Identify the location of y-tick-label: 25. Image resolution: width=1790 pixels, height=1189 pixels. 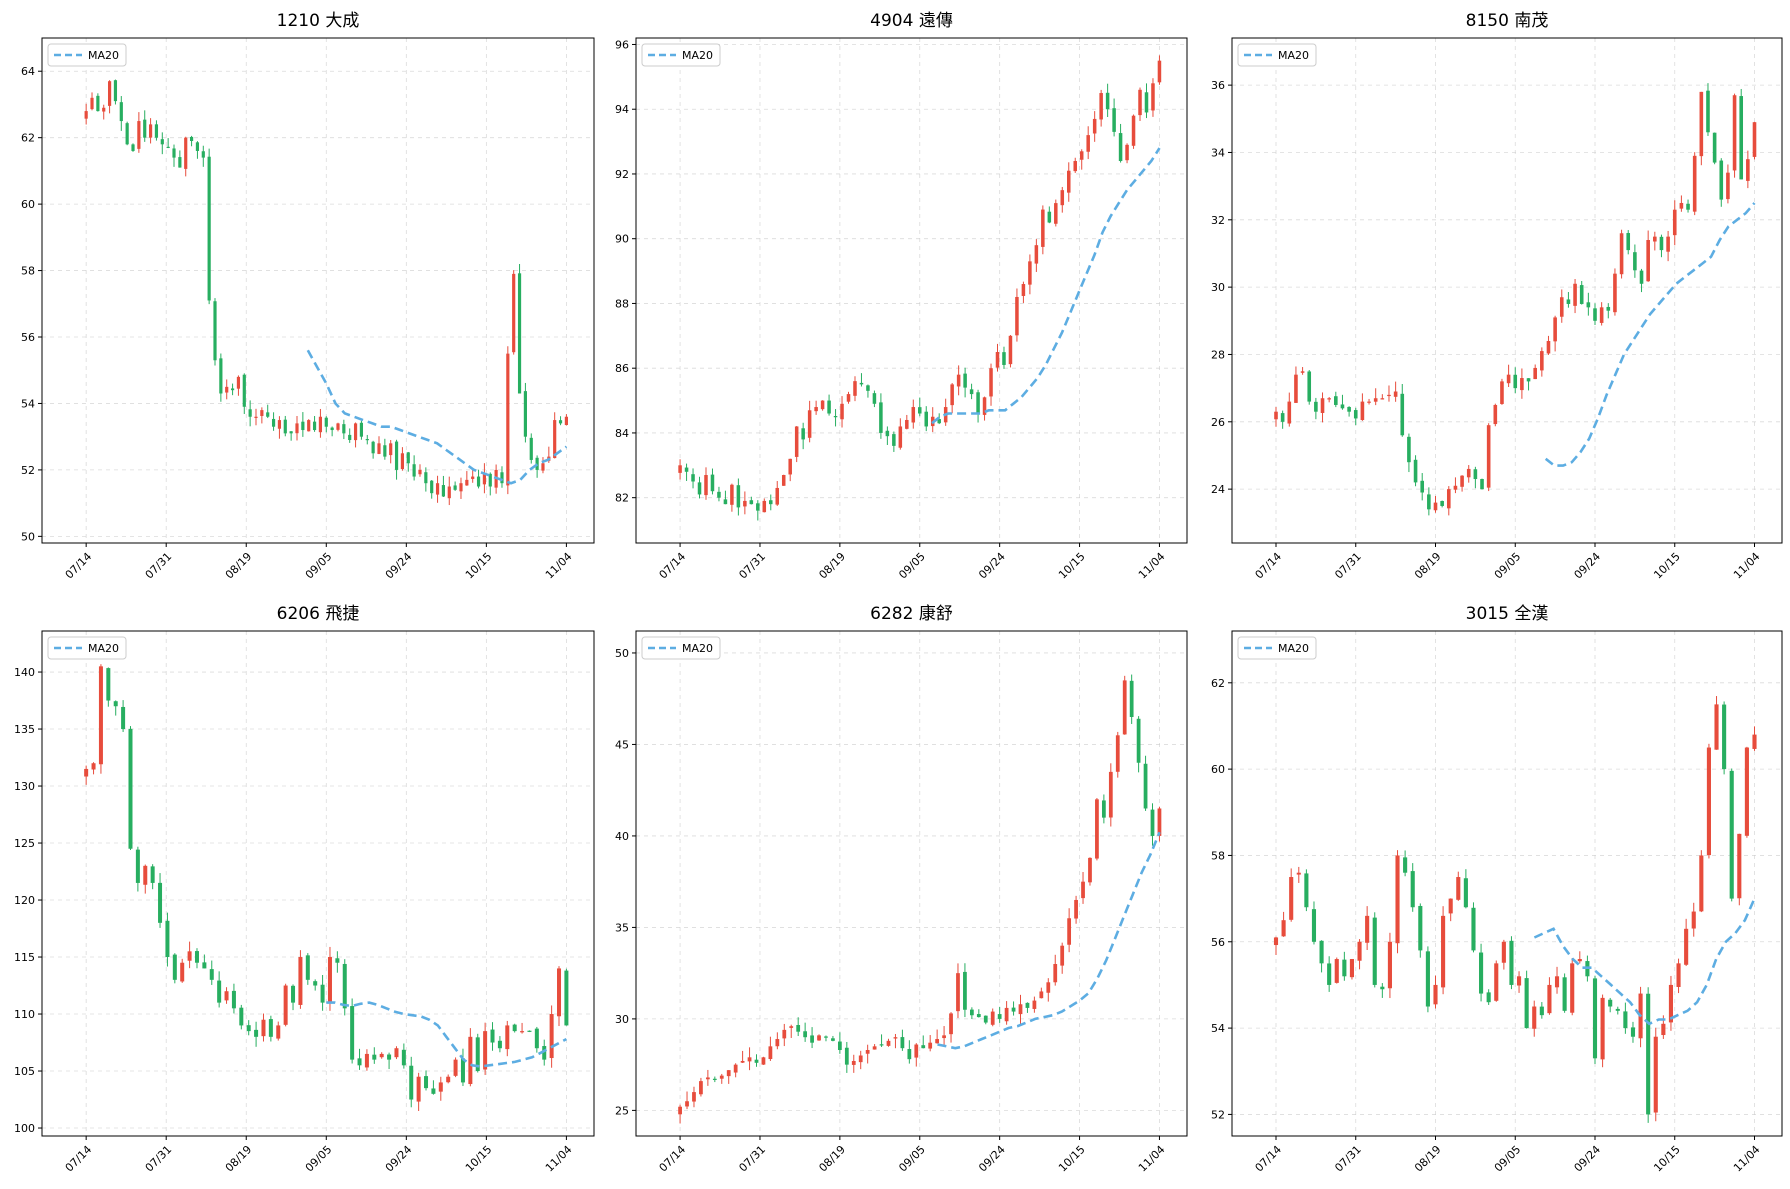
(622, 1110).